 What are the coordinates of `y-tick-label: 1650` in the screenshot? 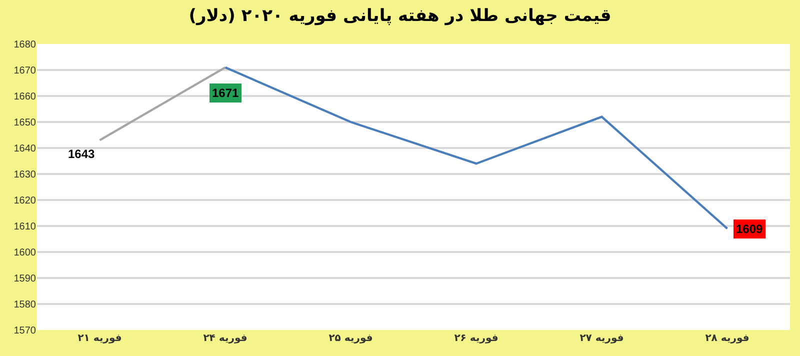 It's located at (25, 123).